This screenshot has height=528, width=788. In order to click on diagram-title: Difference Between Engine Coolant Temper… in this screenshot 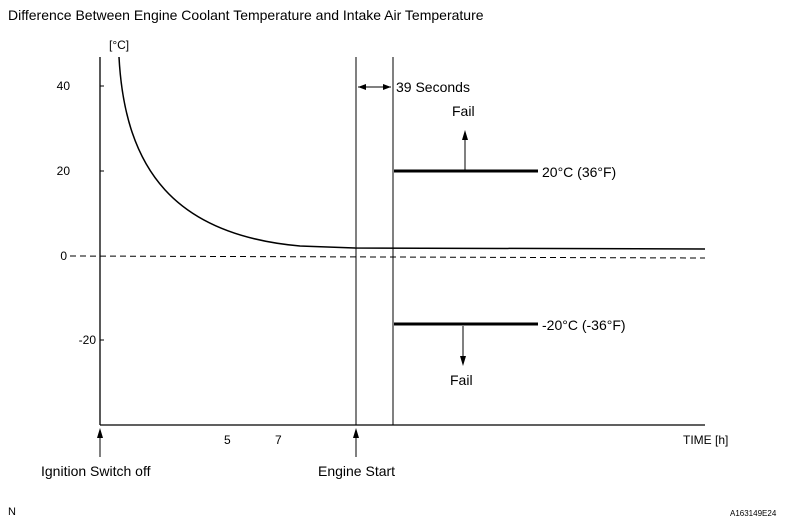, I will do `click(246, 15)`.